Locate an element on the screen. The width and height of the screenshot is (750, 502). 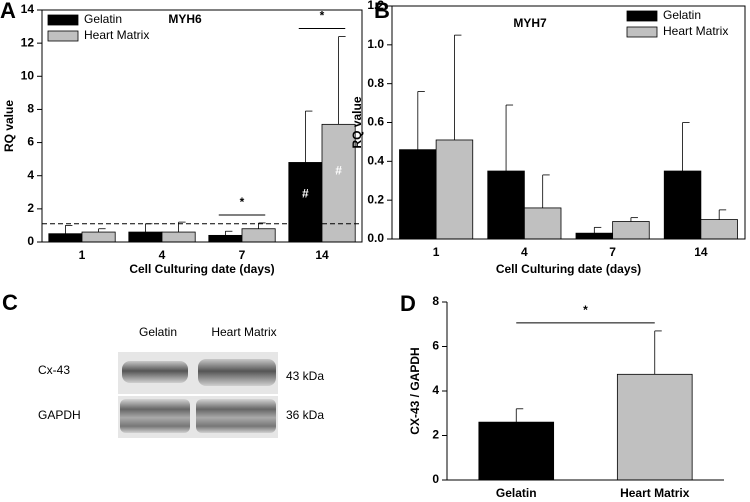
y-tick-label: 12 is located at coordinates (28, 42).